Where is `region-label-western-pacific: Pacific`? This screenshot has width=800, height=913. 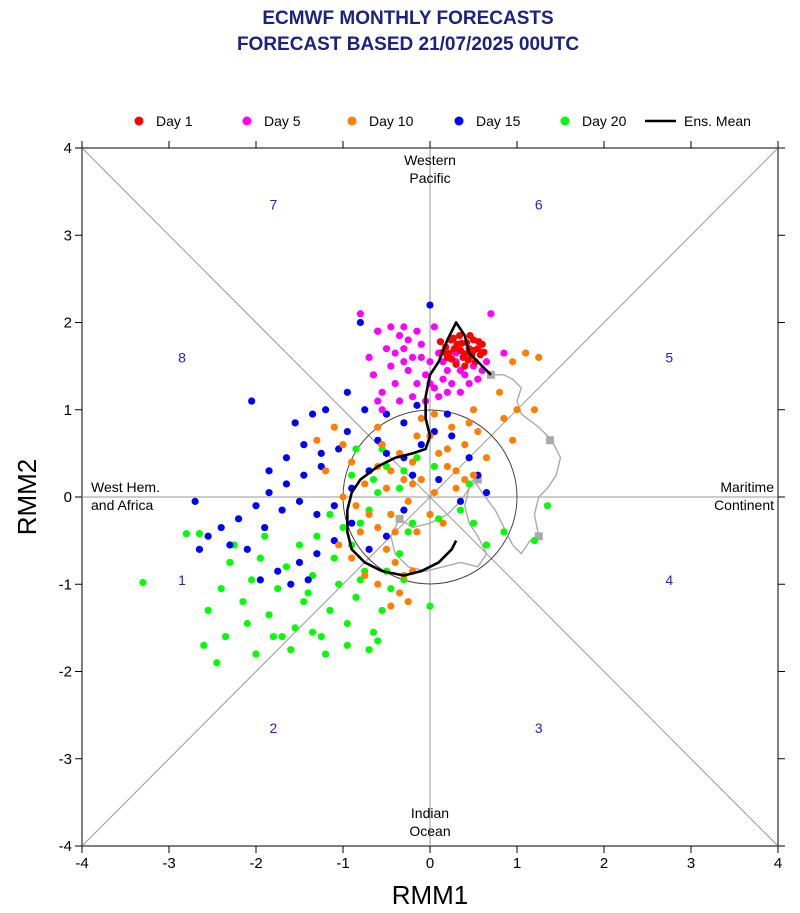
region-label-western-pacific: Pacific is located at coordinates (429, 178).